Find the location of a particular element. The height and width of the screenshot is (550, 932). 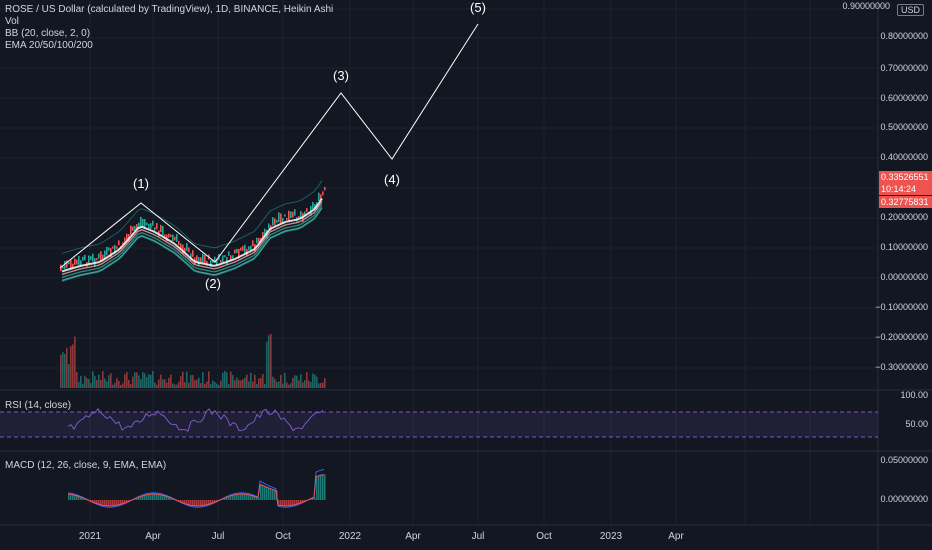

legend-ema: EMA 20/50/100/200 is located at coordinates (49, 45).